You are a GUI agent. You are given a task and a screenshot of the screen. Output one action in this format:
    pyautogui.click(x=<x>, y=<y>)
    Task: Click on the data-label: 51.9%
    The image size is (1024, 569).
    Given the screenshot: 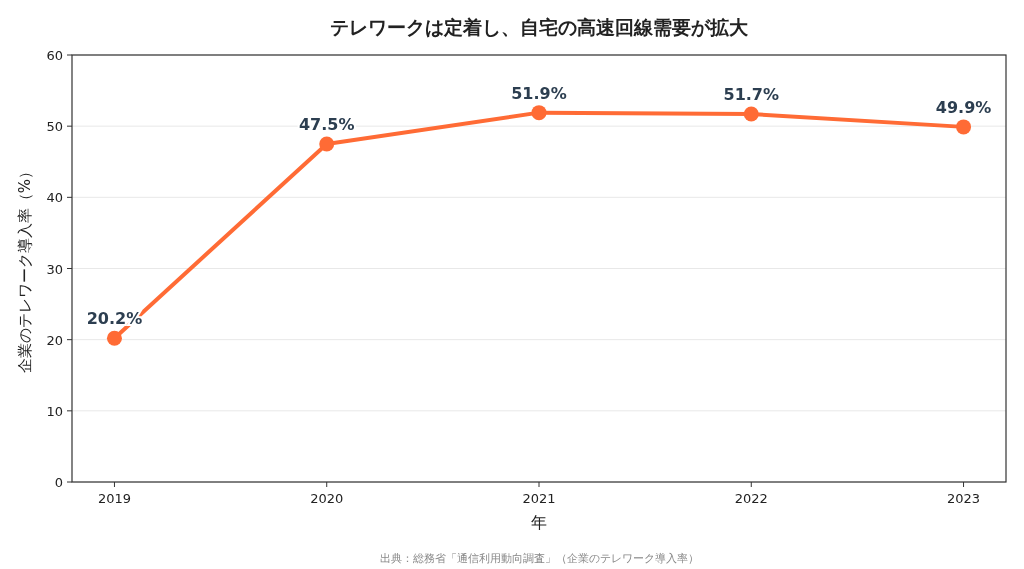 What is the action you would take?
    pyautogui.click(x=539, y=93)
    